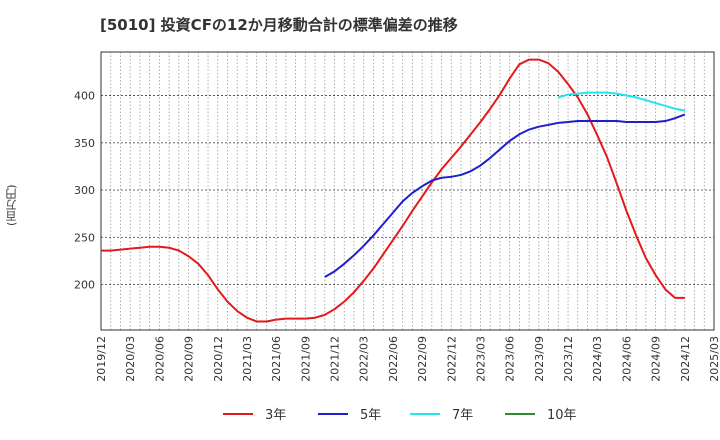 This screenshot has width=720, height=440. I want to click on x-tick-label: 2024/06, so click(626, 359).